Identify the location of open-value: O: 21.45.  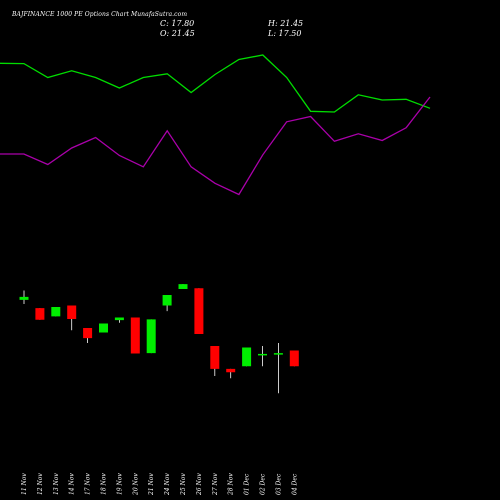
(177, 33).